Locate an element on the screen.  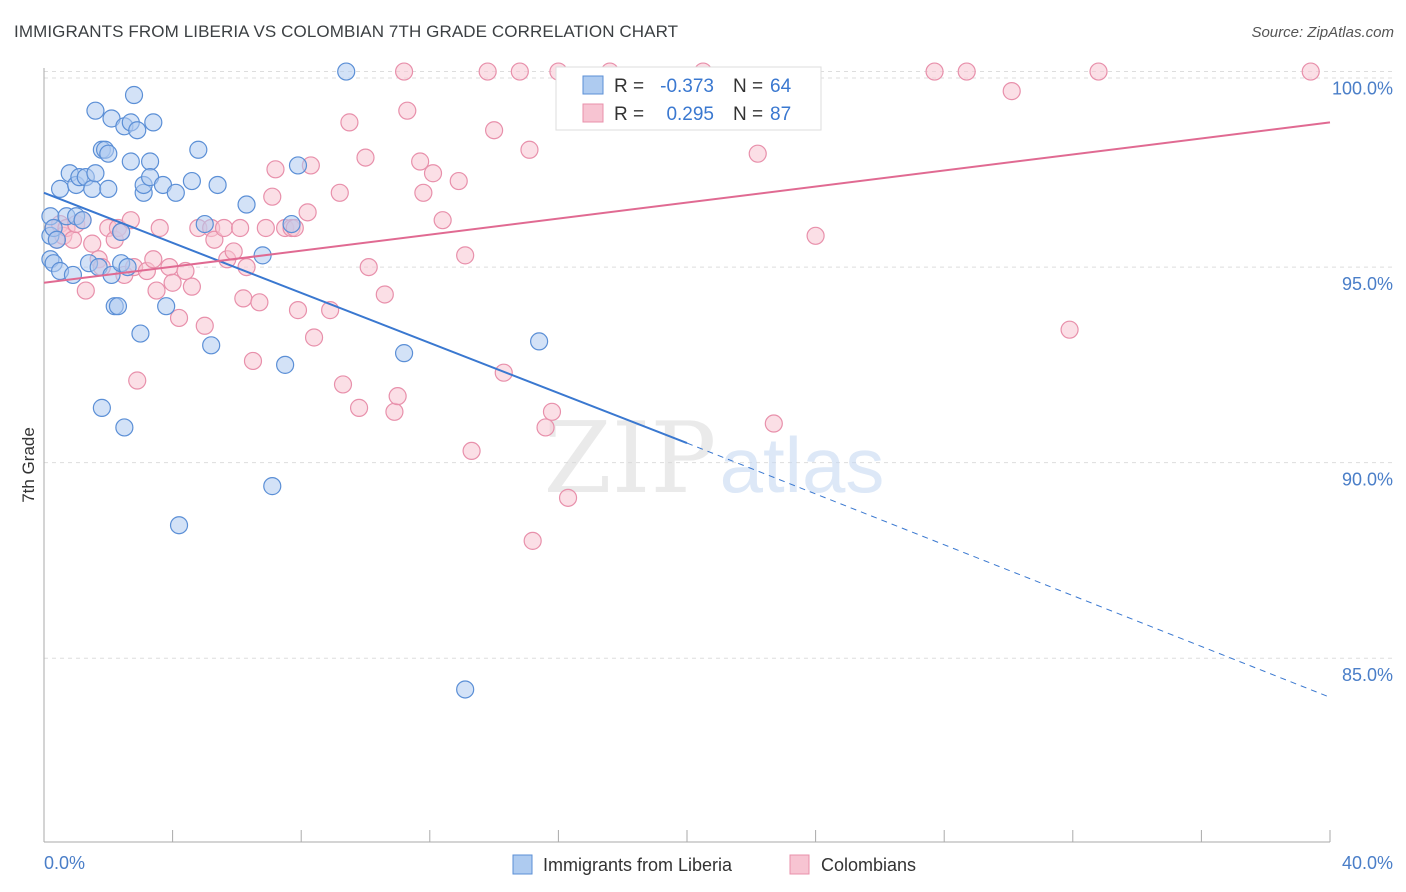
legend-n-label-2: N = is located at coordinates (748, 114).